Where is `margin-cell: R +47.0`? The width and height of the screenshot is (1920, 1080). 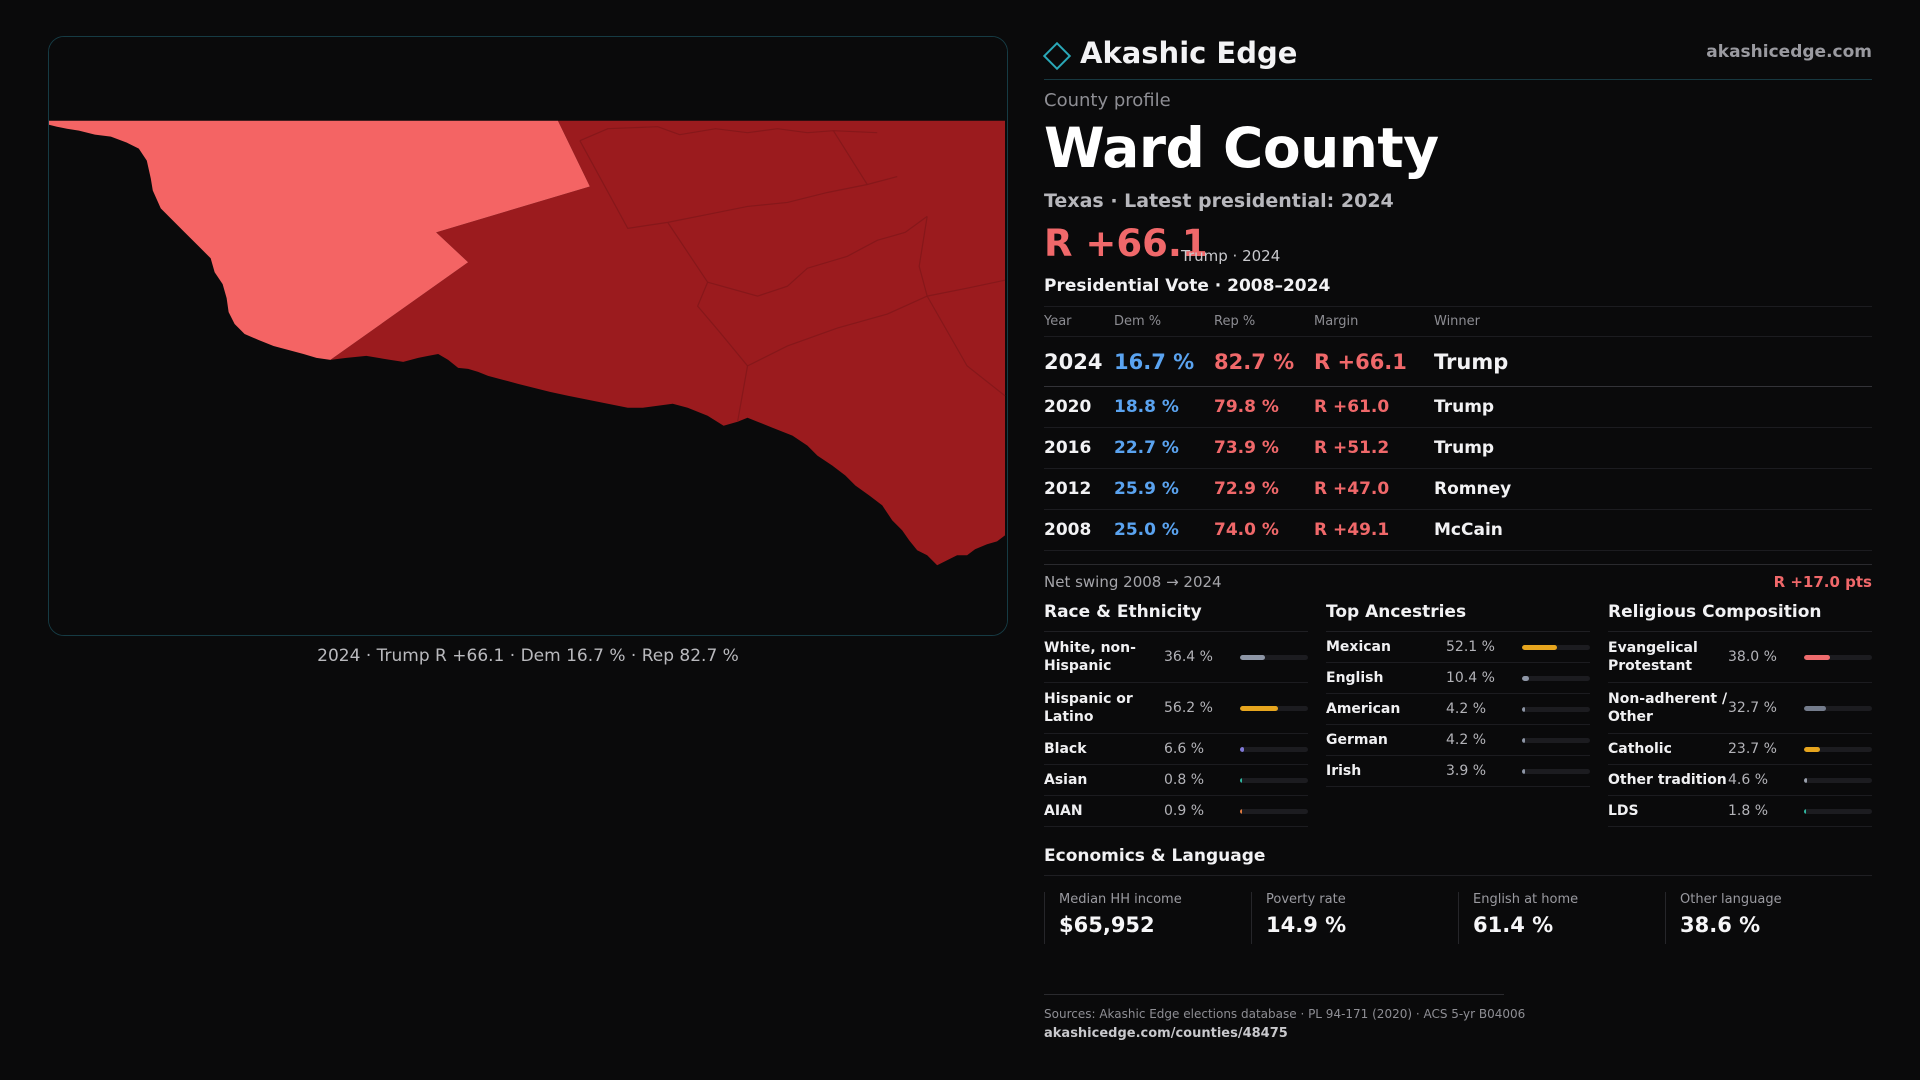 margin-cell: R +47.0 is located at coordinates (1352, 489).